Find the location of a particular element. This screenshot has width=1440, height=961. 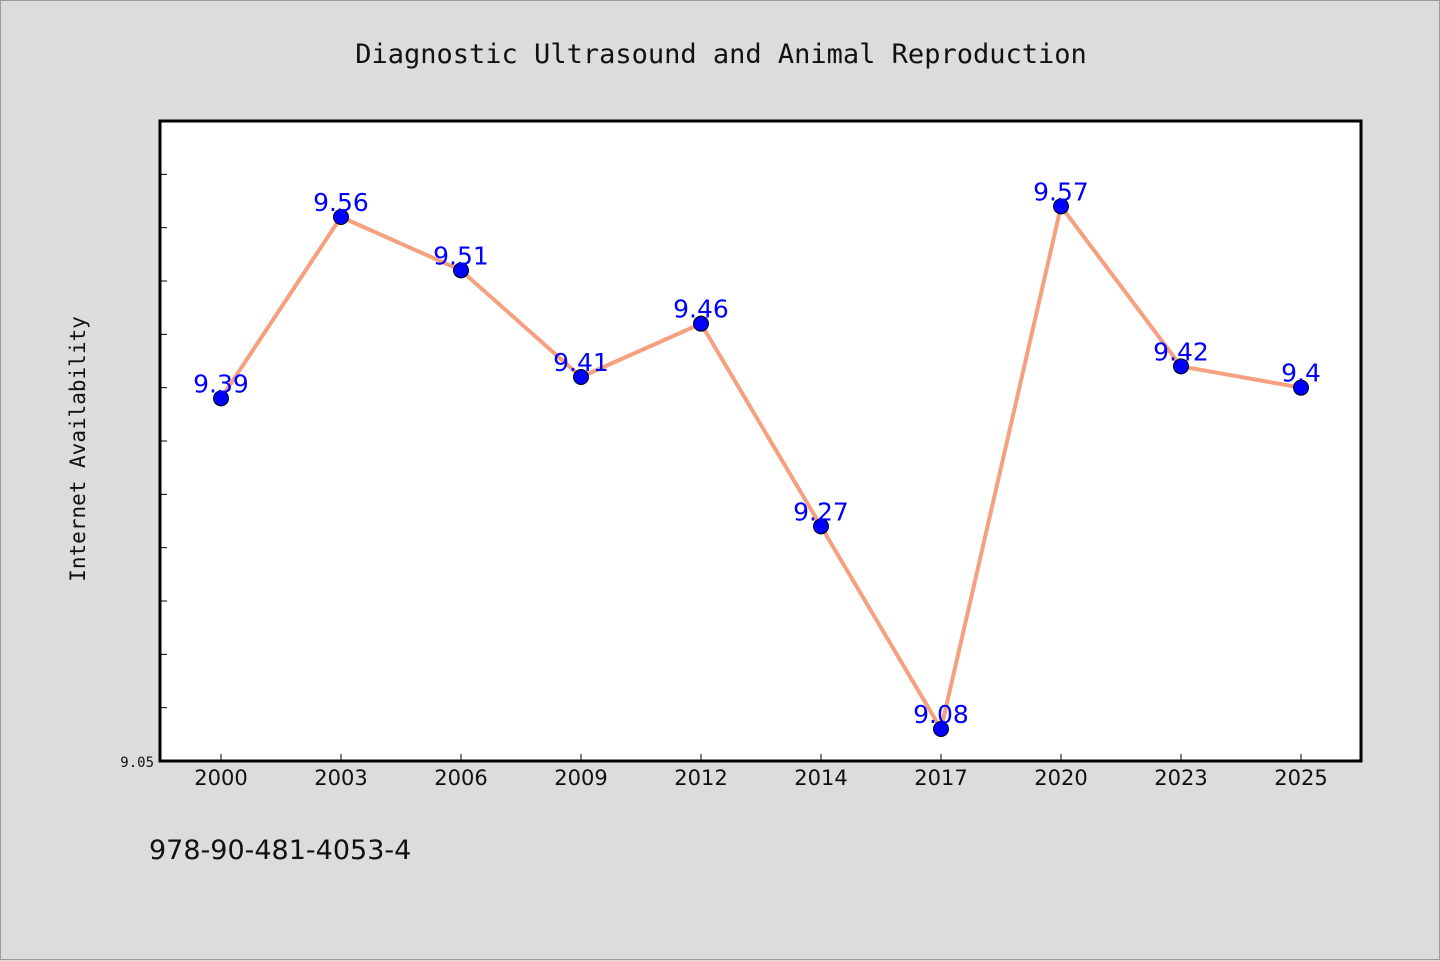

data-label: 9.46 is located at coordinates (701, 309).